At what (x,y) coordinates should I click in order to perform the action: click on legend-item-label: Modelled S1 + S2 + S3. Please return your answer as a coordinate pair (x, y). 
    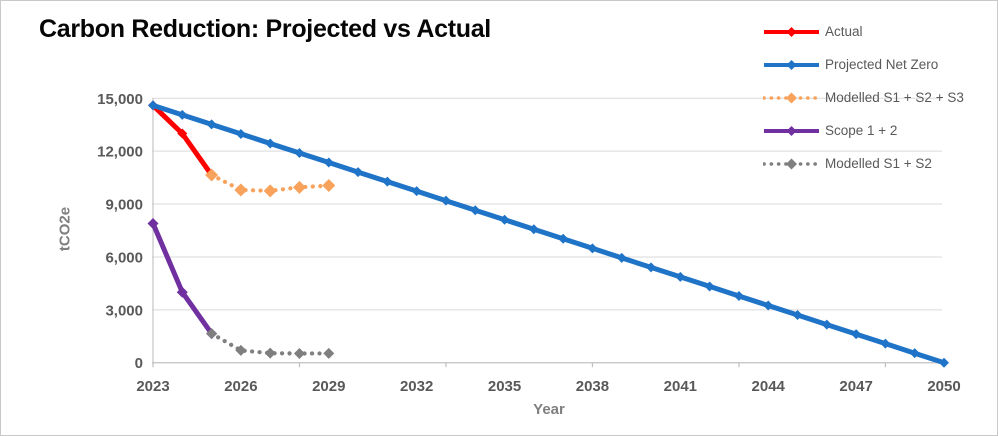
    Looking at the image, I should click on (894, 97).